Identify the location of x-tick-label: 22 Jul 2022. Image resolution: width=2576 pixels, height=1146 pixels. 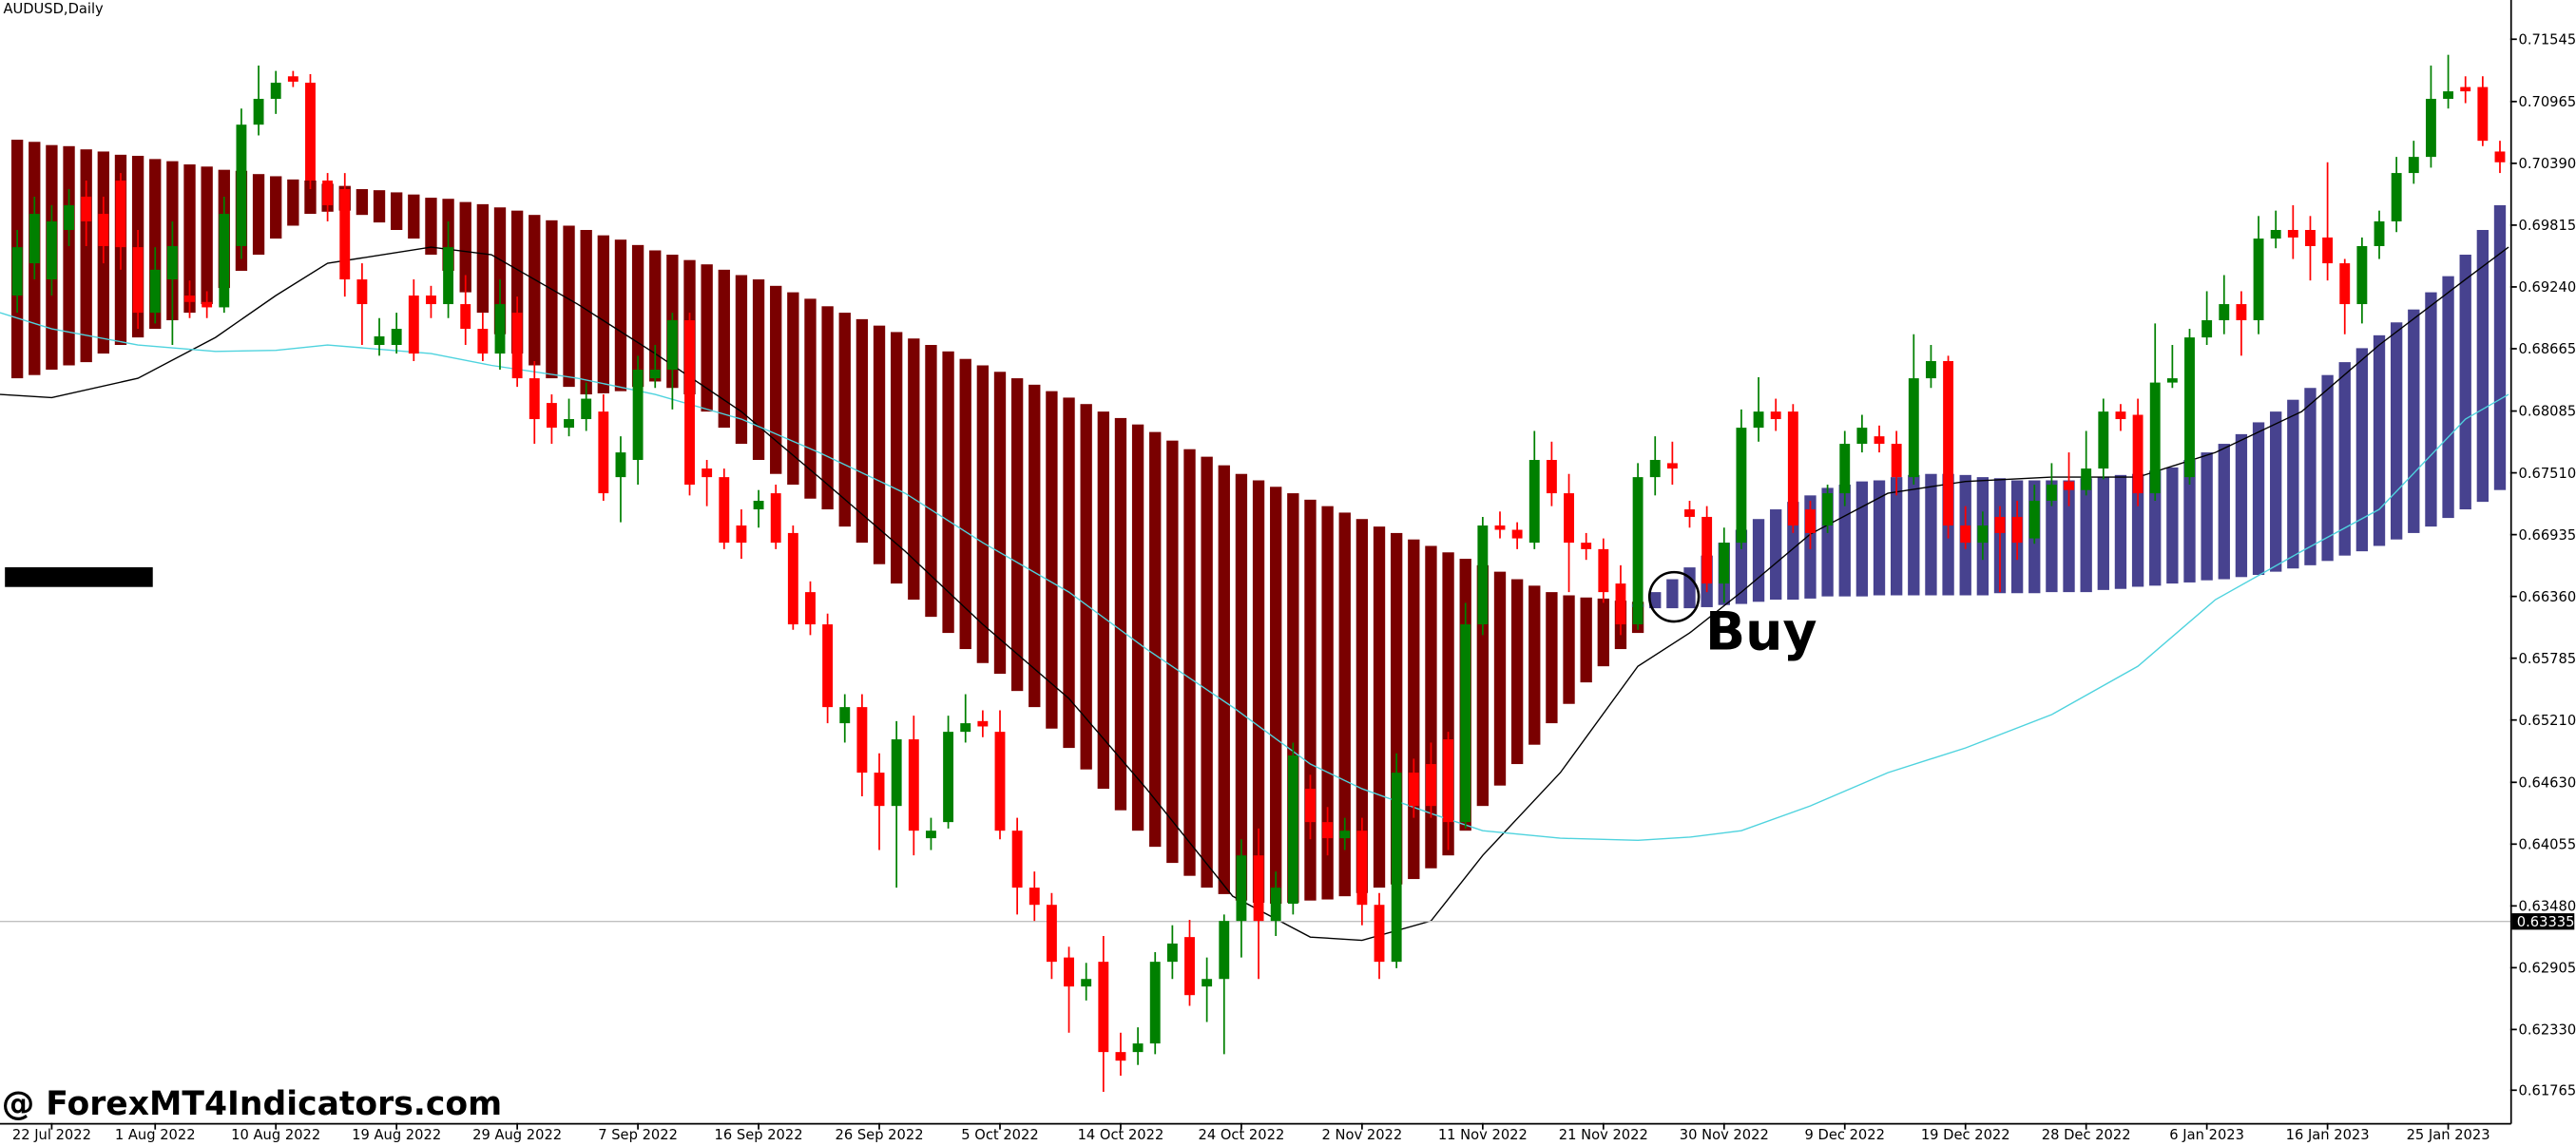
(51, 1135).